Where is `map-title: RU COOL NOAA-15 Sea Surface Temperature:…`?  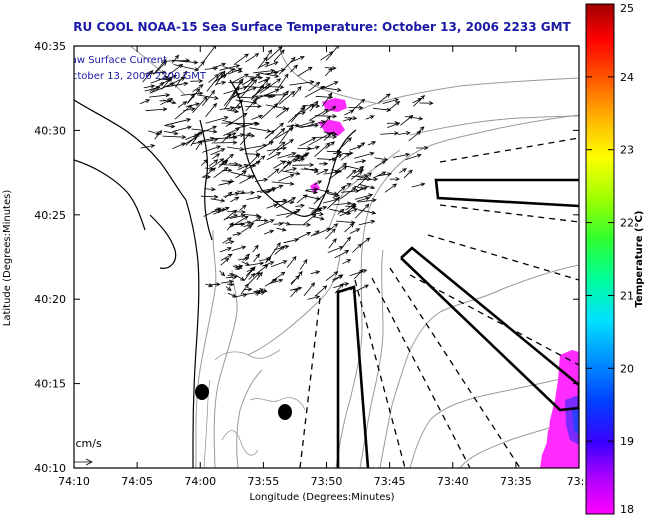
map-title: RU COOL NOAA-15 Sea Surface Temperature:… is located at coordinates (322, 27).